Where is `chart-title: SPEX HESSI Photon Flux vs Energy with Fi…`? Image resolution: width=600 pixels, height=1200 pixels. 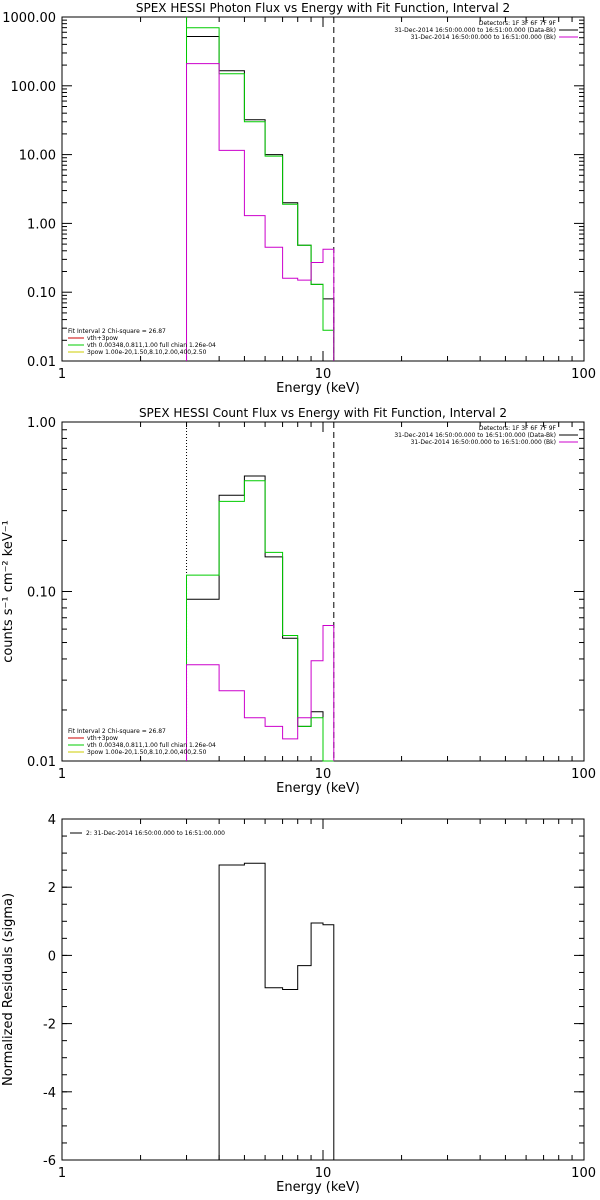
chart-title: SPEX HESSI Photon Flux vs Energy with Fi… is located at coordinates (323, 8).